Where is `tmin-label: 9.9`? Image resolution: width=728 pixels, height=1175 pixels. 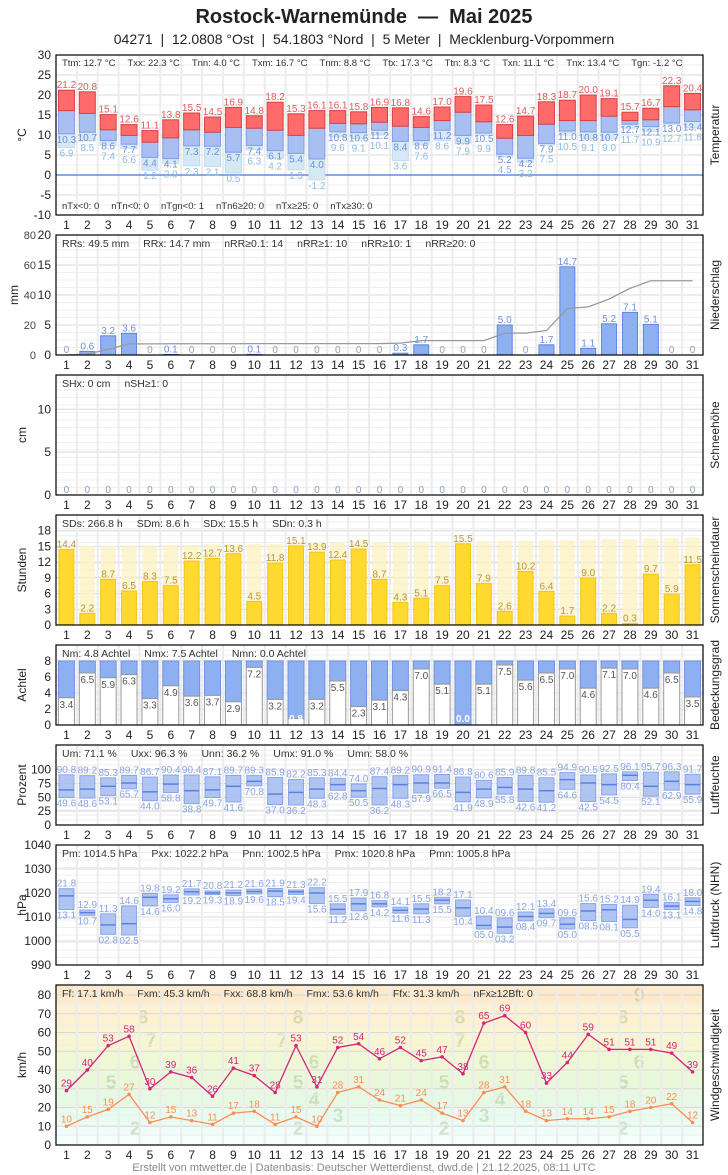
tmin-label: 9.9 is located at coordinates (463, 141).